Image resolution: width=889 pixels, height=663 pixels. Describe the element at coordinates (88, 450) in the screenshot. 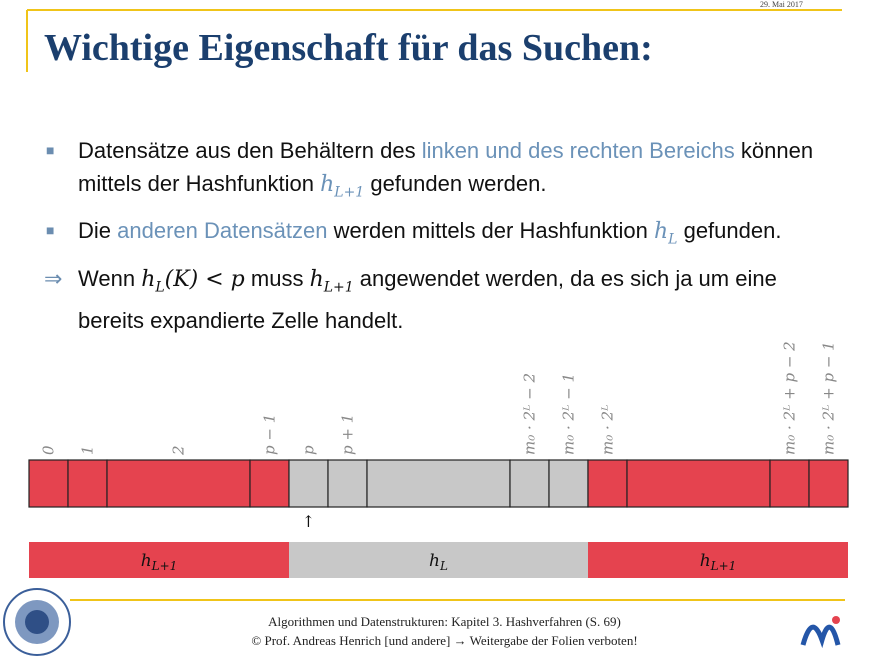

I see `cell-label: 1` at that location.